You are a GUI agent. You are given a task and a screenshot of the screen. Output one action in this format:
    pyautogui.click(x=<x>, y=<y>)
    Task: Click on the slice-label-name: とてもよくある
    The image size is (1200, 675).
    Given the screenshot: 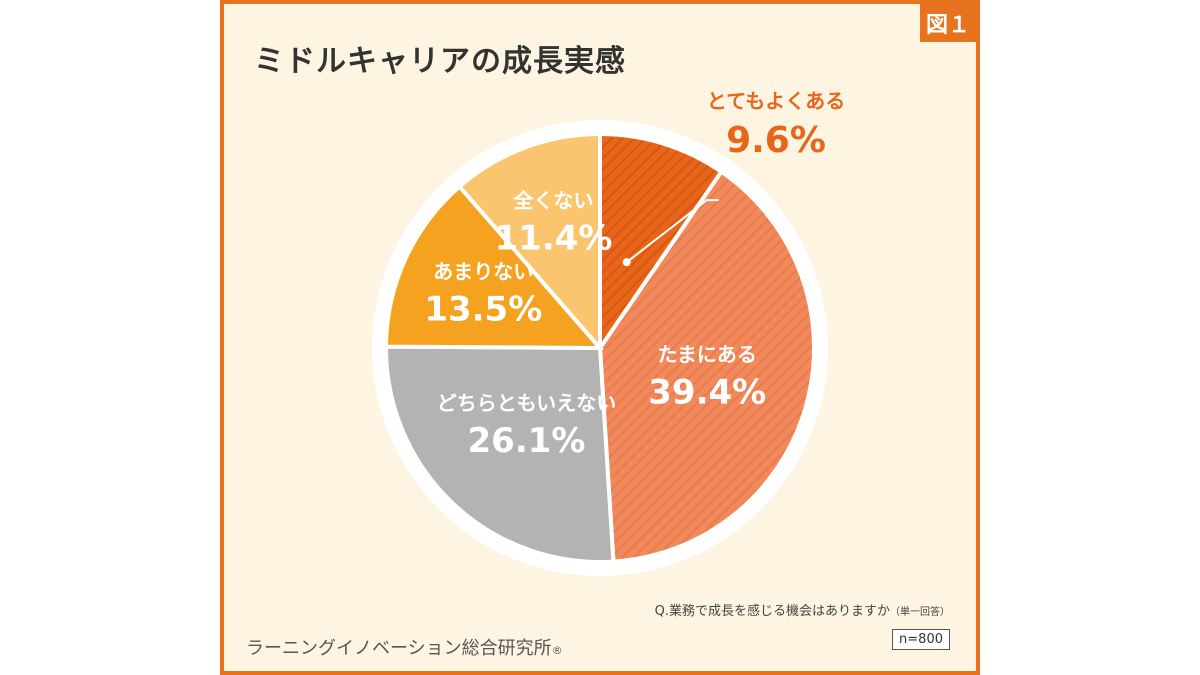 What is the action you would take?
    pyautogui.click(x=776, y=101)
    